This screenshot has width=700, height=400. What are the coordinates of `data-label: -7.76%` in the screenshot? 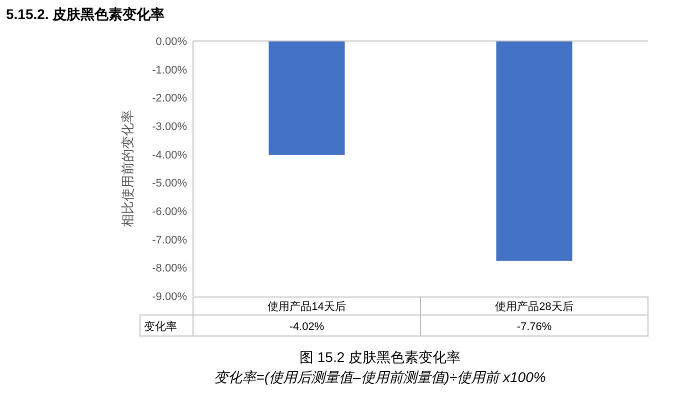 It's located at (534, 327).